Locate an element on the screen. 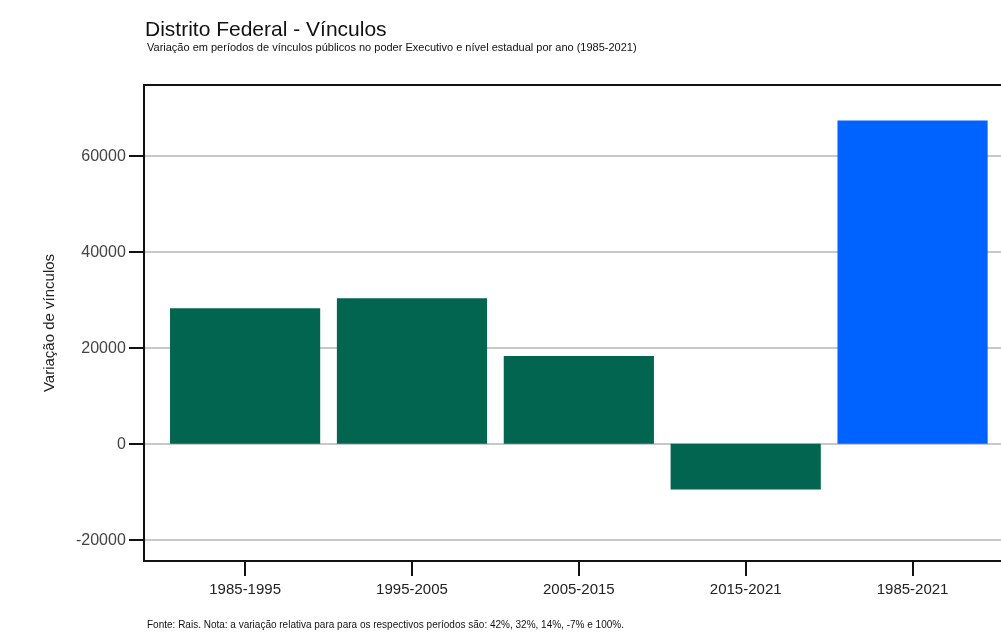  x-tick-label: 1985-2021 is located at coordinates (912, 588).